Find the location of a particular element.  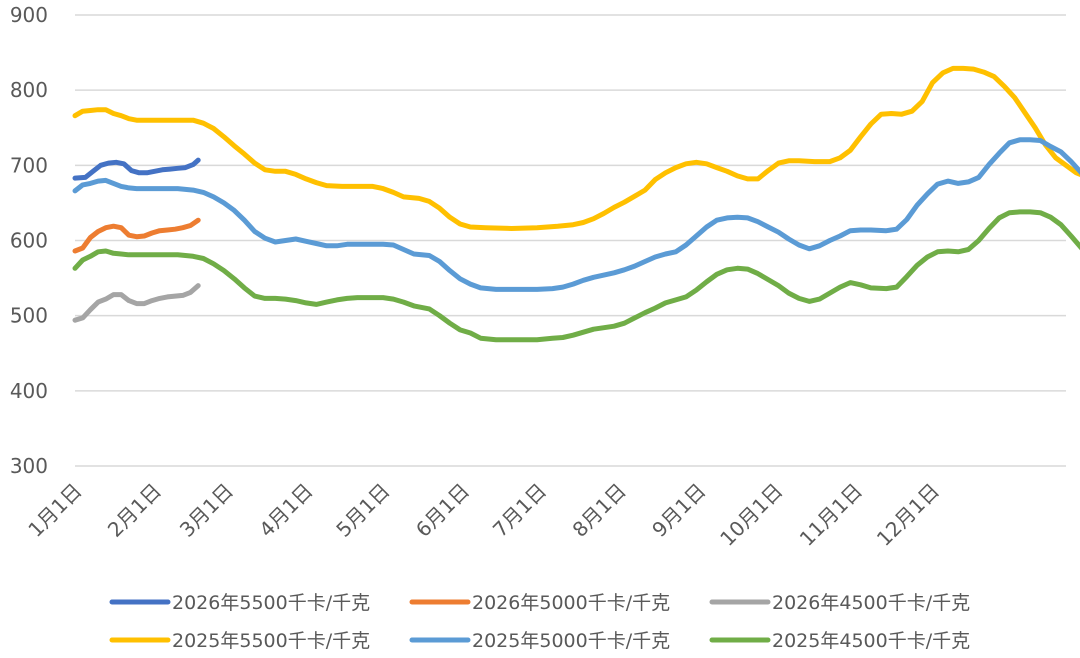

y-axis: 300 400 500 600 700 800 900 is located at coordinates (29, 240).